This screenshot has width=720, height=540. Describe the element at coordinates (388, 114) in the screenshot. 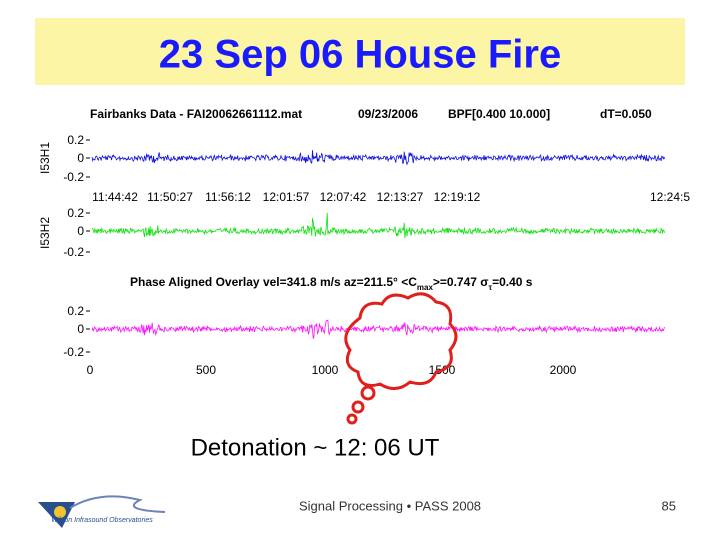

I see `figure-header: 09/23/2006` at that location.